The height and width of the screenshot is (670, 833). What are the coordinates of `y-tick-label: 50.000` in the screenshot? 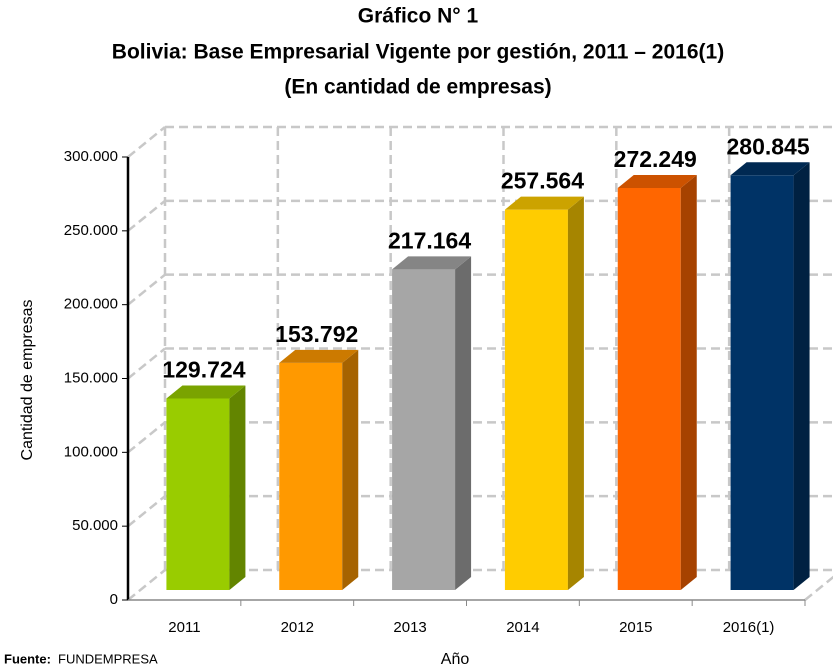 It's located at (95, 525).